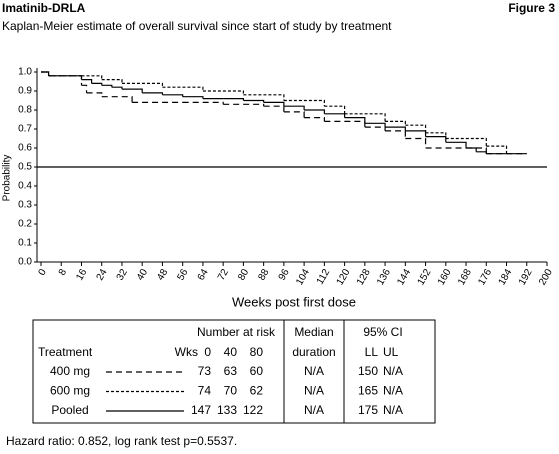 This screenshot has width=559, height=454. What do you see at coordinates (69, 410) in the screenshot?
I see `legend-label: Pooled` at bounding box center [69, 410].